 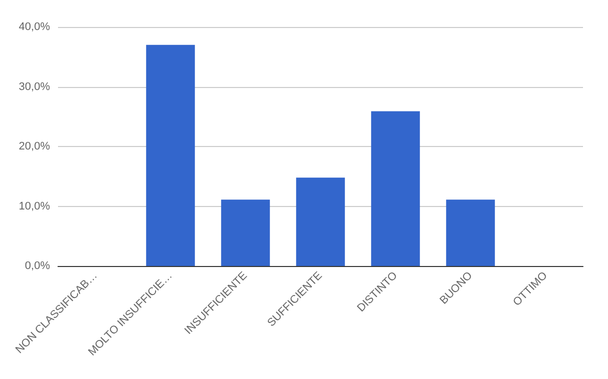 What do you see at coordinates (34, 27) in the screenshot?
I see `y-tick-label: 40,0%` at bounding box center [34, 27].